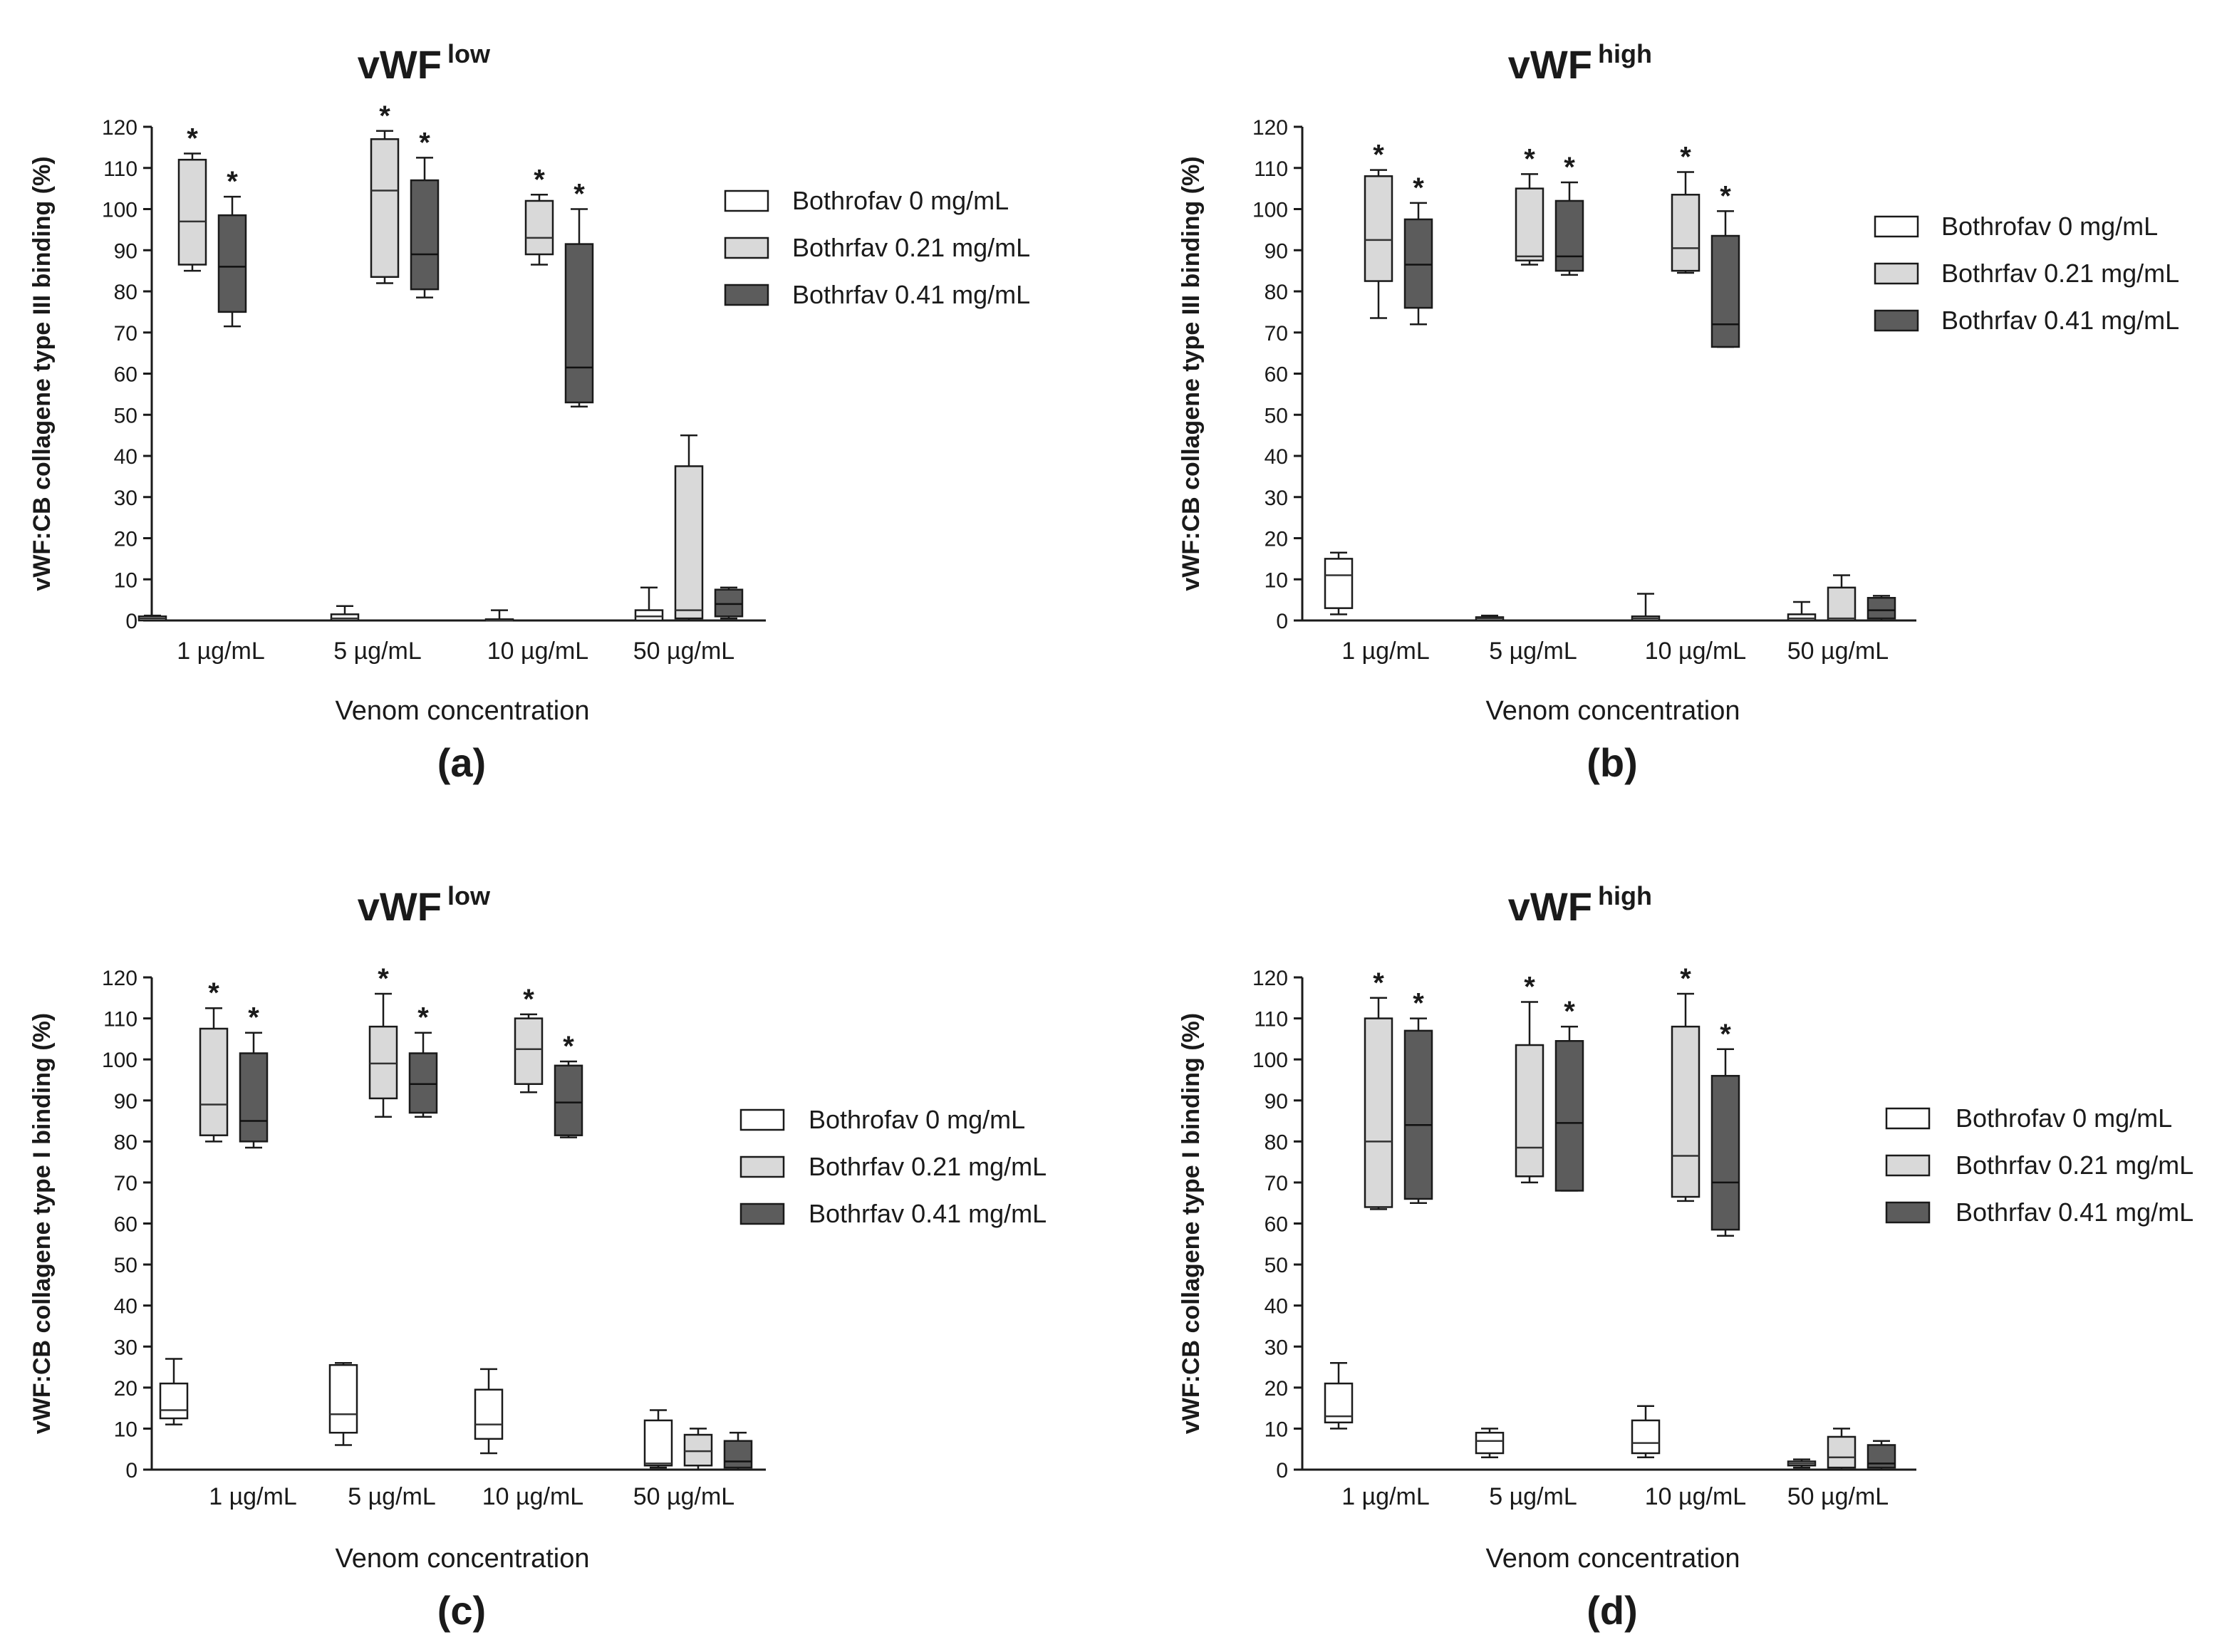 The width and height of the screenshot is (2217, 1652). Describe the element at coordinates (461, 762) in the screenshot. I see `panel-label: (a)` at that location.